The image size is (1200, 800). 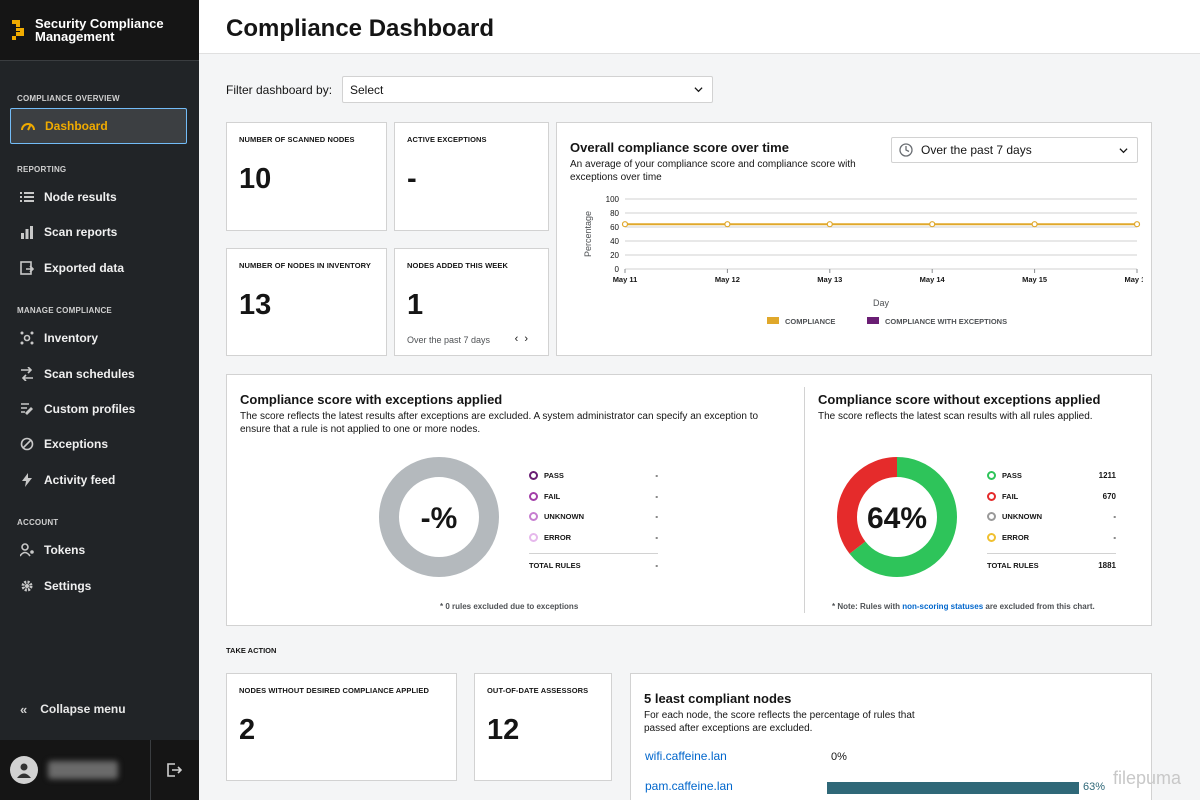 What do you see at coordinates (18, 30) in the screenshot?
I see `brand-logo-icon` at bounding box center [18, 30].